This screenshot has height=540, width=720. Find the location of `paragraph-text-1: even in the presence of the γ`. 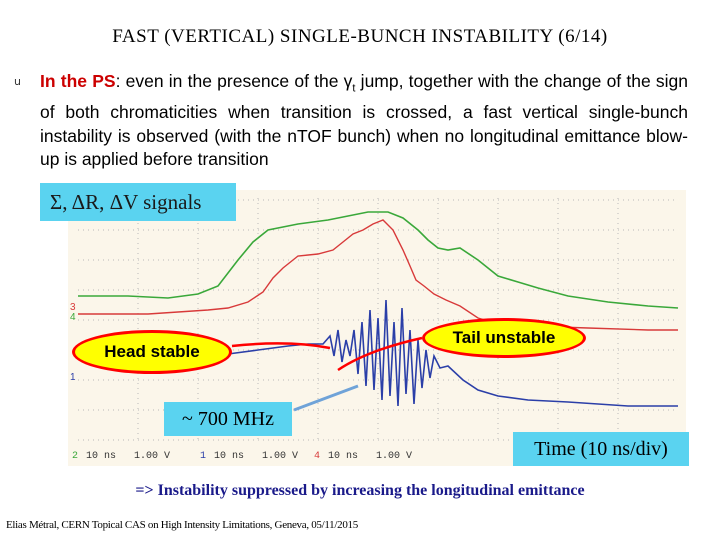

paragraph-text-1: even in the presence of the γ is located at coordinates (236, 81).